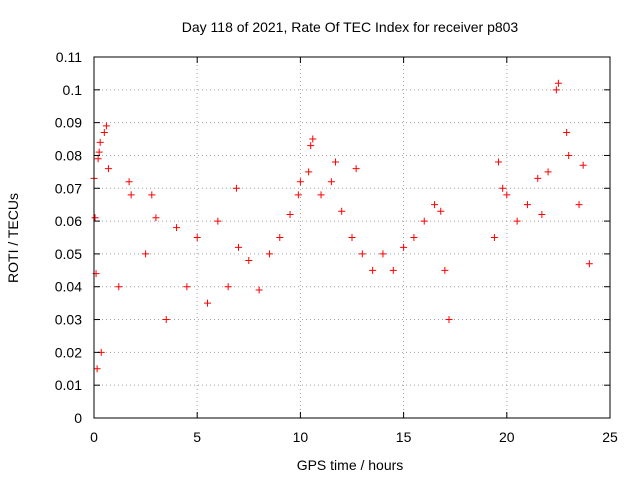  What do you see at coordinates (68, 385) in the screenshot?
I see `y-tick-label: 0.01` at bounding box center [68, 385].